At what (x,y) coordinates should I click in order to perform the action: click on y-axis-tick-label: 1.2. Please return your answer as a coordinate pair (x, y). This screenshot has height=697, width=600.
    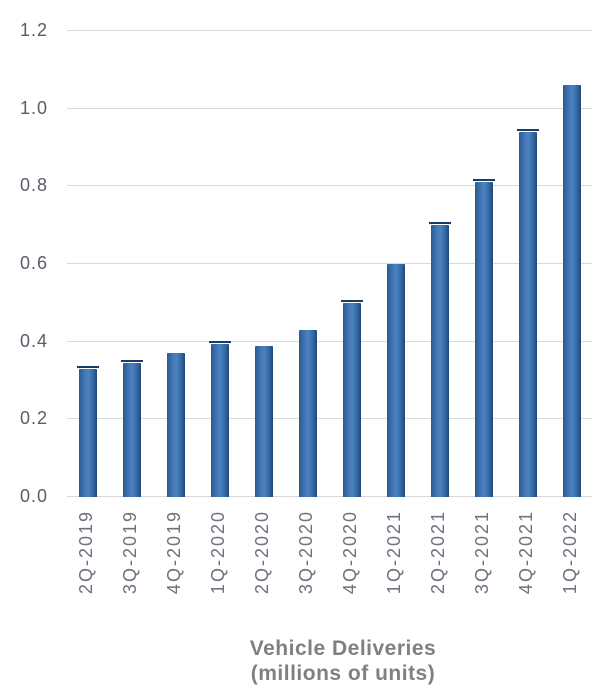
    Looking at the image, I should click on (33, 30).